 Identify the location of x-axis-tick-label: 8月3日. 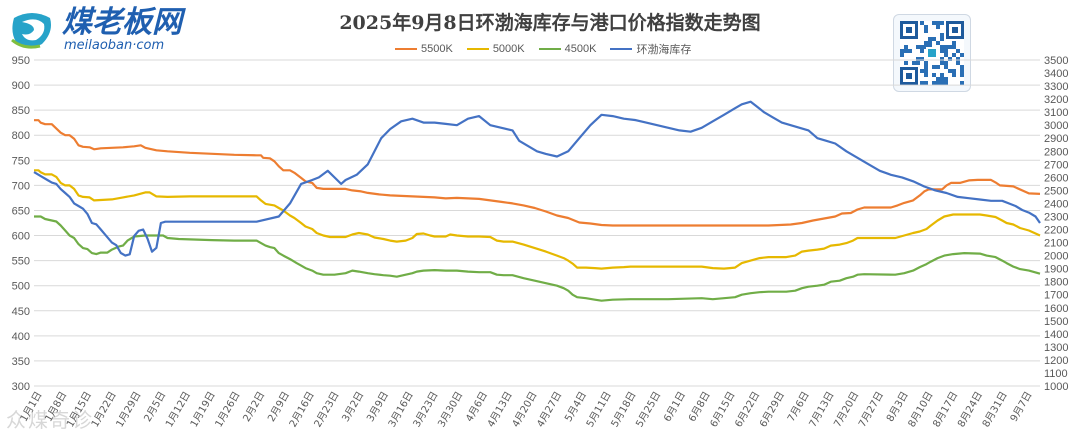
(897, 407).